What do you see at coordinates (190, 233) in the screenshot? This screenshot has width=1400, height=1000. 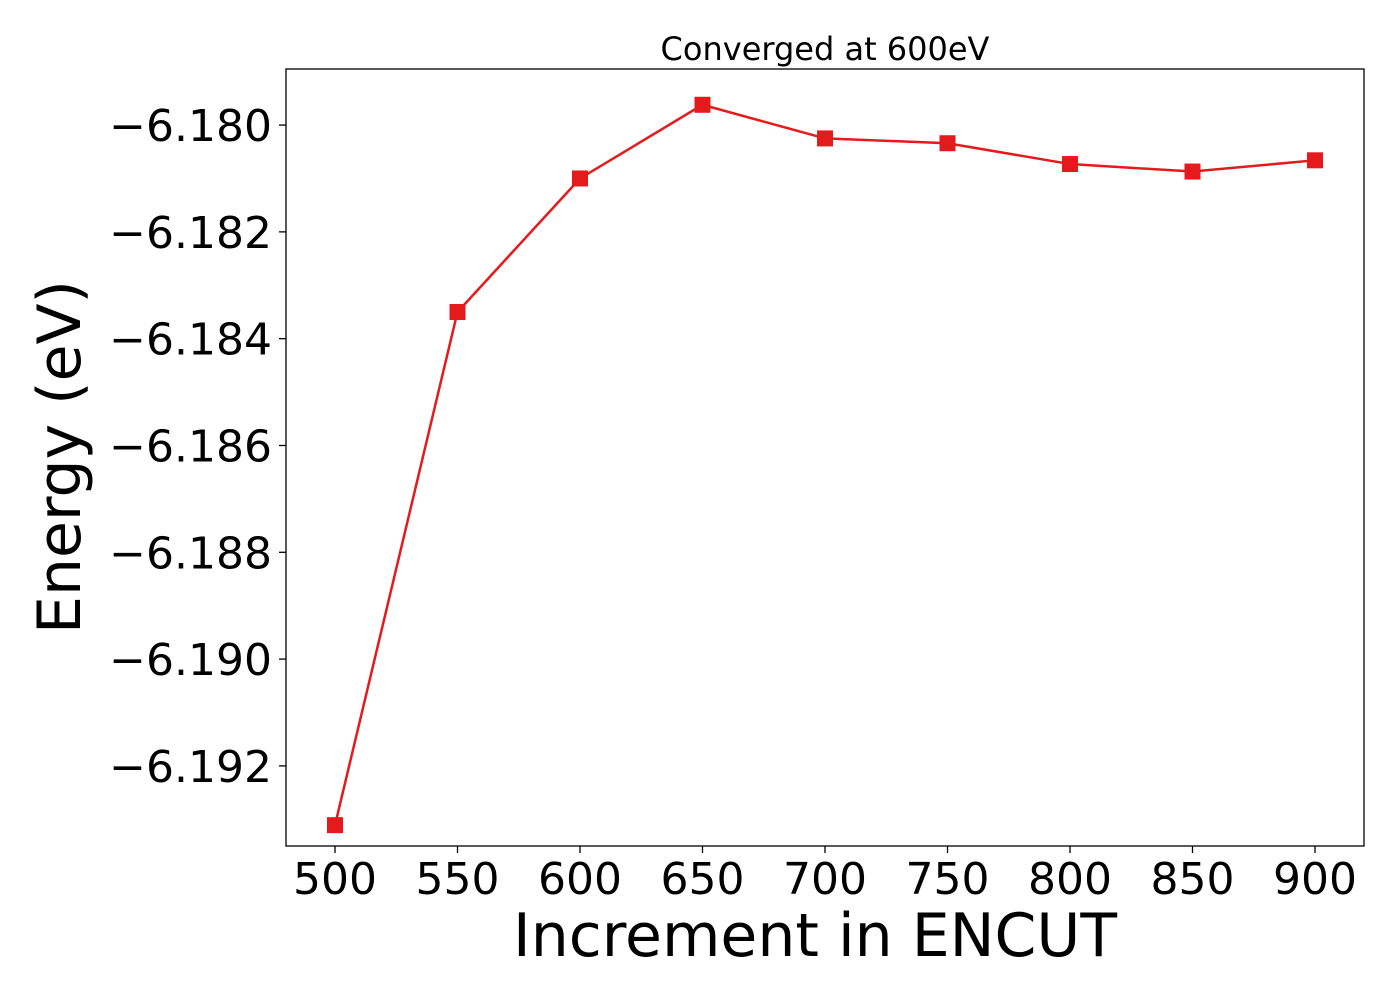 I see `y-tick-label: −6.182` at bounding box center [190, 233].